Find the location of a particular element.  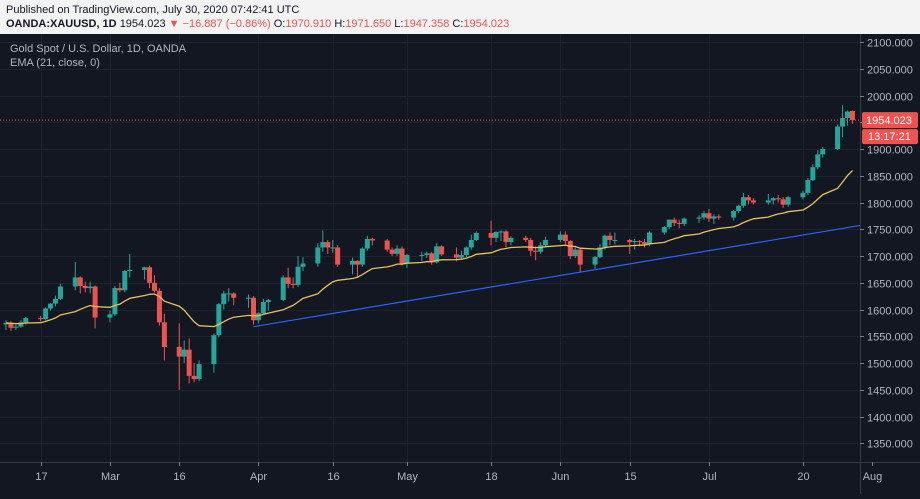

countdown-badge is located at coordinates (890, 137).